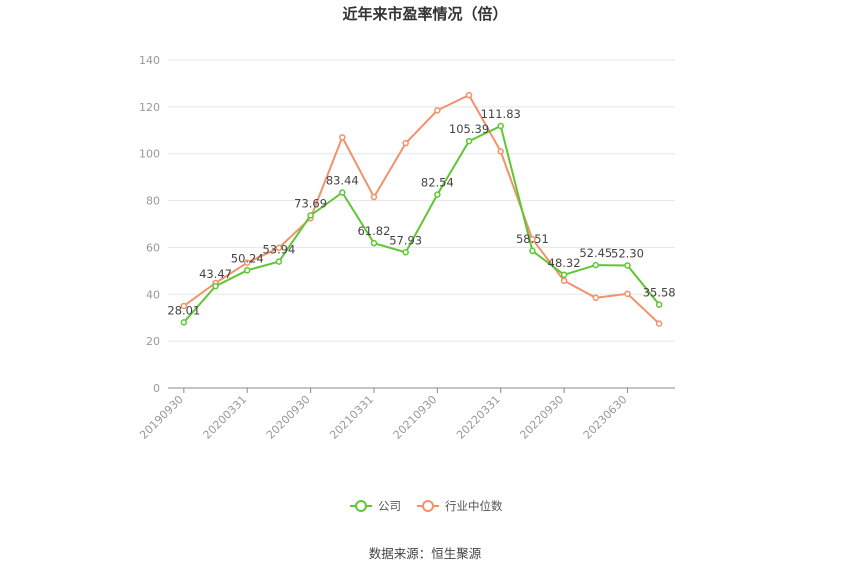 This screenshot has width=850, height=575. Describe the element at coordinates (351, 417) in the screenshot. I see `x-tick-label: 20210331` at that location.